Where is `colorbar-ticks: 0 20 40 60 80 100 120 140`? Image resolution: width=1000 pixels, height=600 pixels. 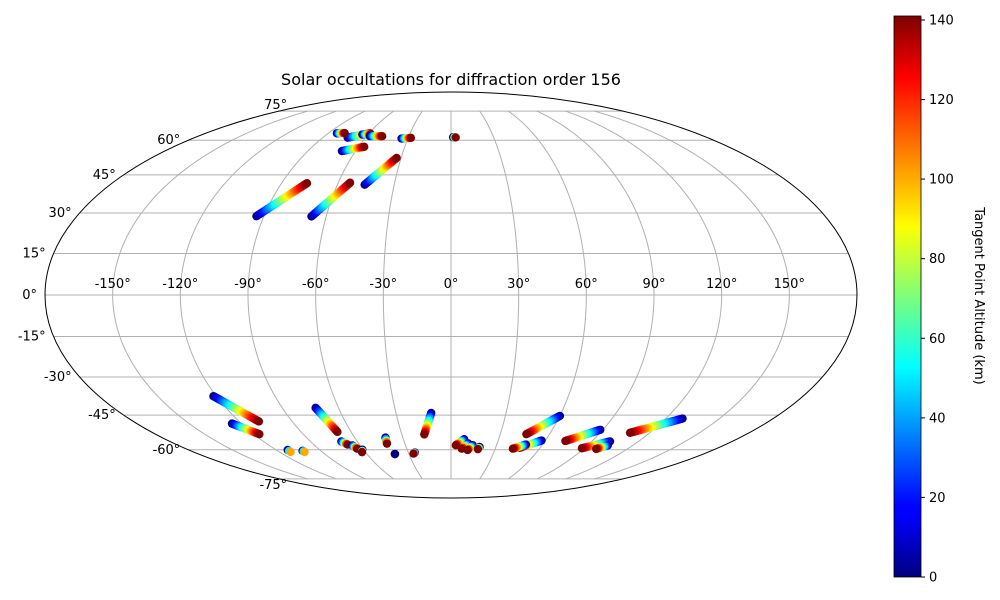
colorbar-ticks: 0 20 40 60 80 100 120 140 is located at coordinates (937, 300).